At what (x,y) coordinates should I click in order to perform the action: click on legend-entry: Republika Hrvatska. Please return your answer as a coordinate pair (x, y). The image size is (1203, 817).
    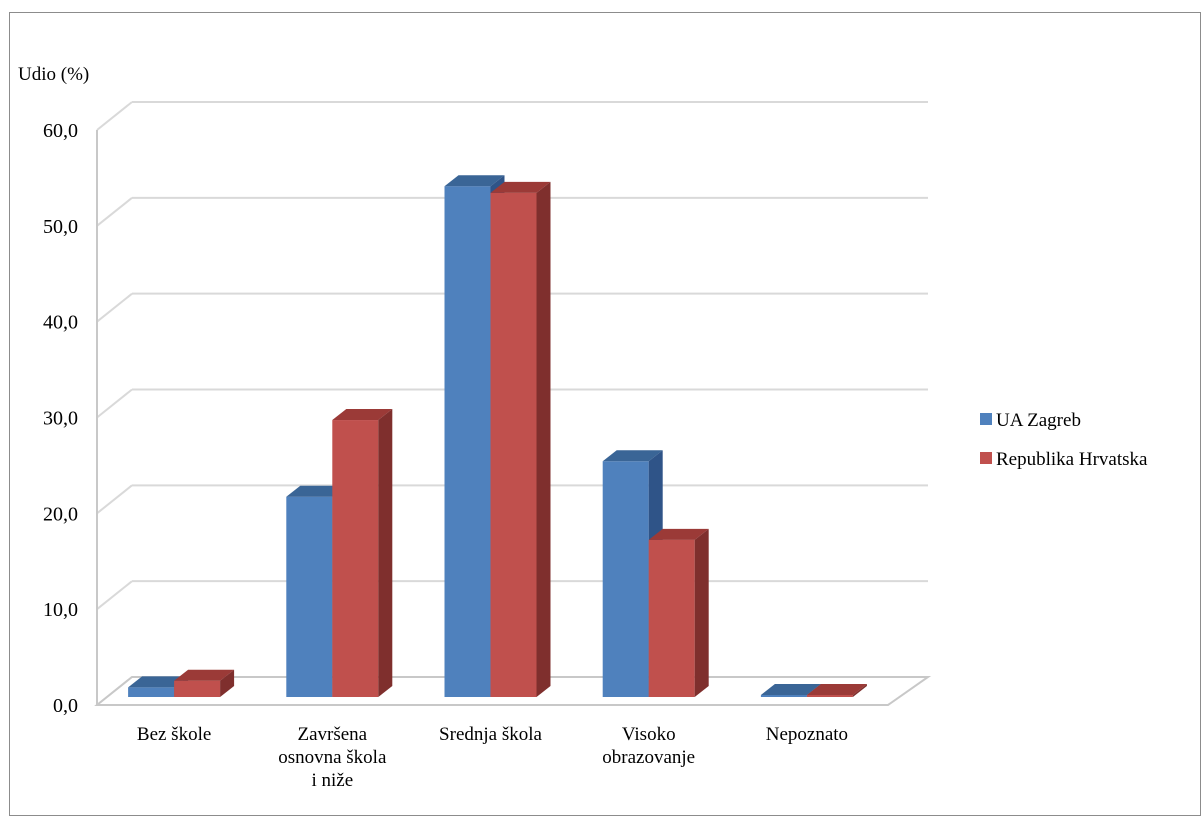
    Looking at the image, I should click on (1064, 459).